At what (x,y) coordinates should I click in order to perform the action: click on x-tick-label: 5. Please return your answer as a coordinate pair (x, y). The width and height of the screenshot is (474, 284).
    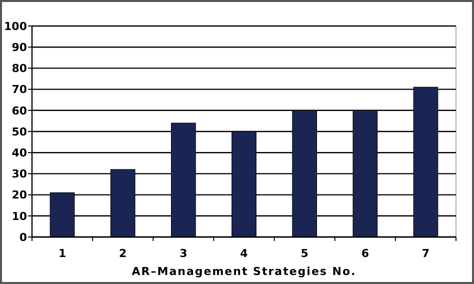
    Looking at the image, I should click on (304, 253).